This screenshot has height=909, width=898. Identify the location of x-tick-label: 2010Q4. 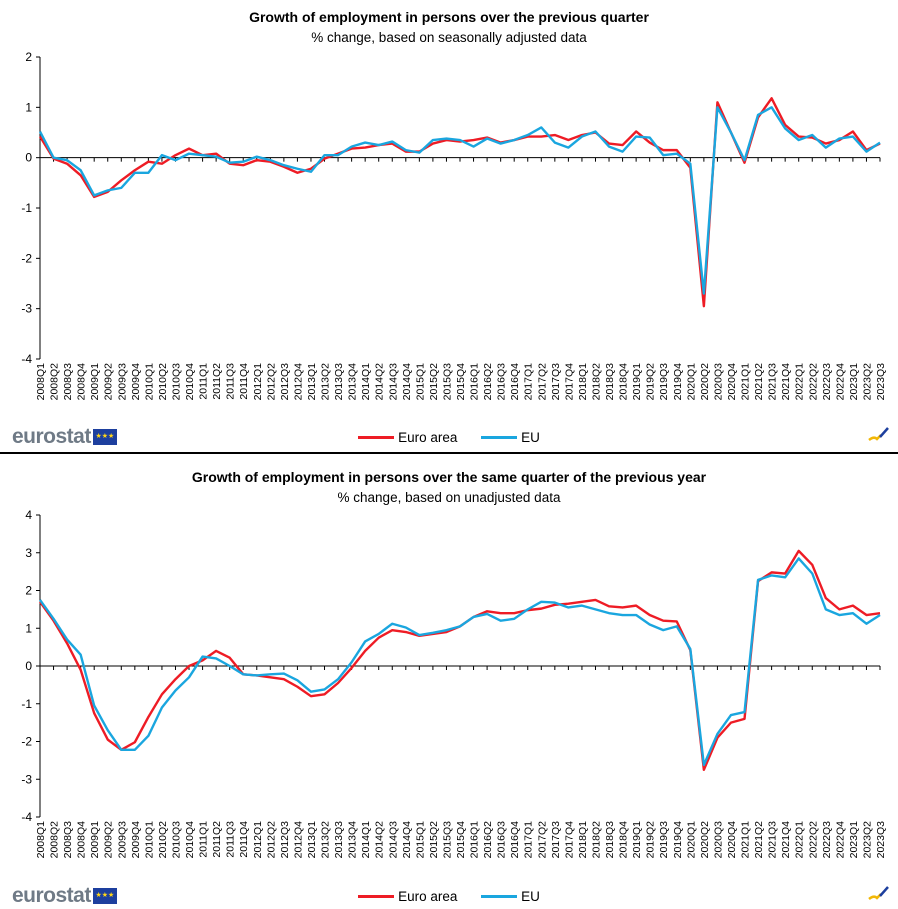
(190, 382).